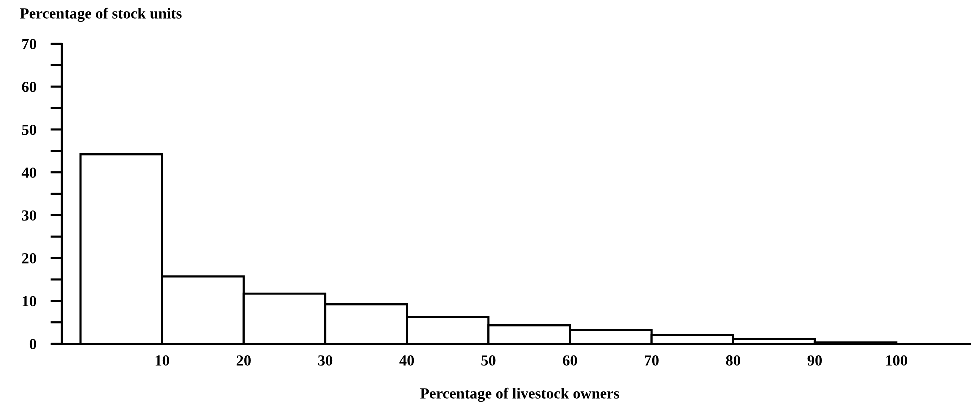  What do you see at coordinates (163, 361) in the screenshot?
I see `x-tick-label: 10` at bounding box center [163, 361].